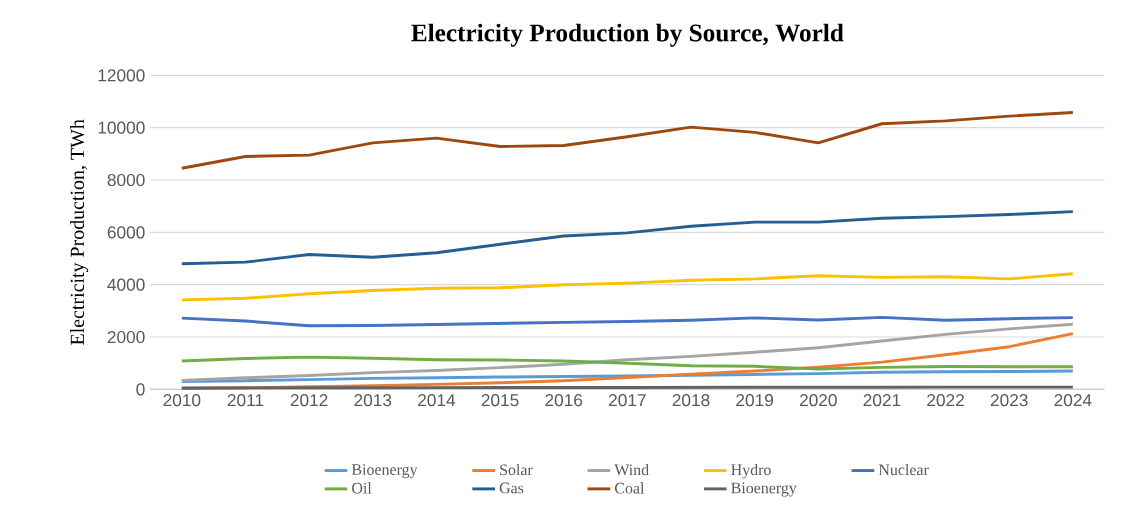  What do you see at coordinates (691, 400) in the screenshot?
I see `x-tick-label: 2018` at bounding box center [691, 400].